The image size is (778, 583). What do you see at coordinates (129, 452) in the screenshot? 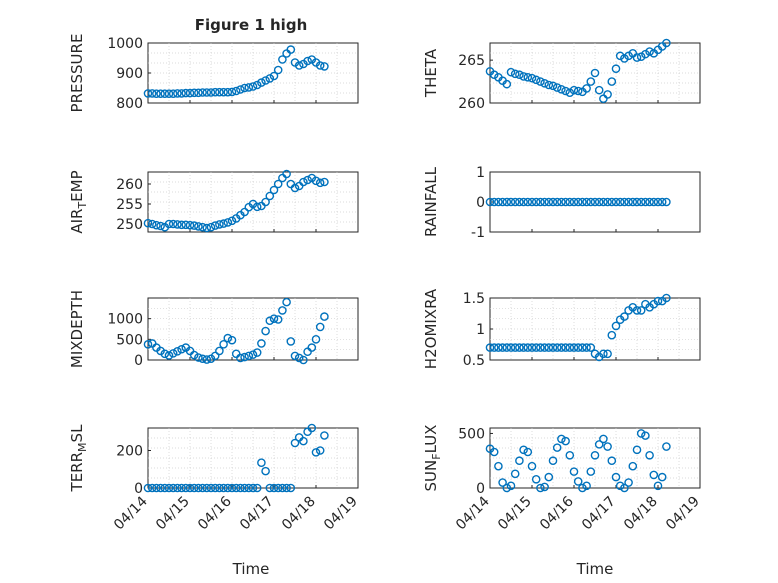
I see `y-tick-label: 200` at bounding box center [129, 452].